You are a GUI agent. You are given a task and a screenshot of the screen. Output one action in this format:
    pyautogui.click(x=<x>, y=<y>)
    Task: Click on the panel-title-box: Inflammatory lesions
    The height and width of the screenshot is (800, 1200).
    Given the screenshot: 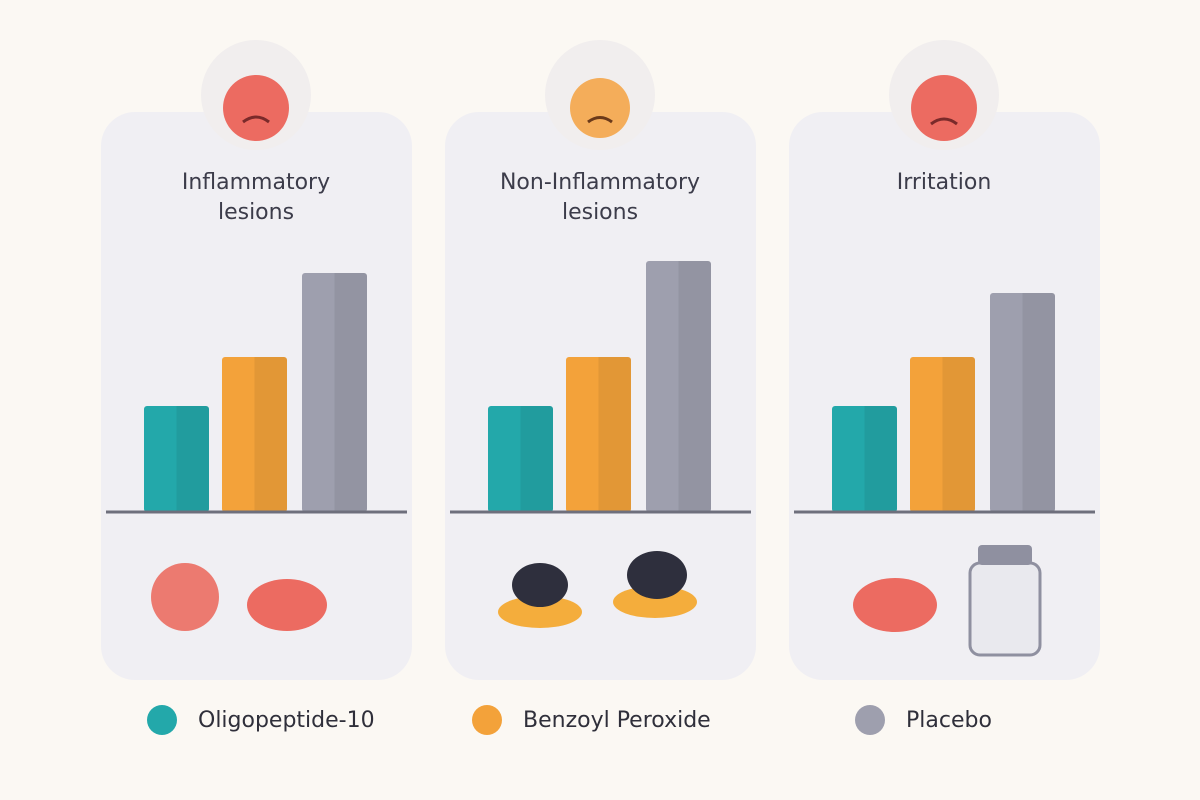 What is the action you would take?
    pyautogui.click(x=256, y=197)
    